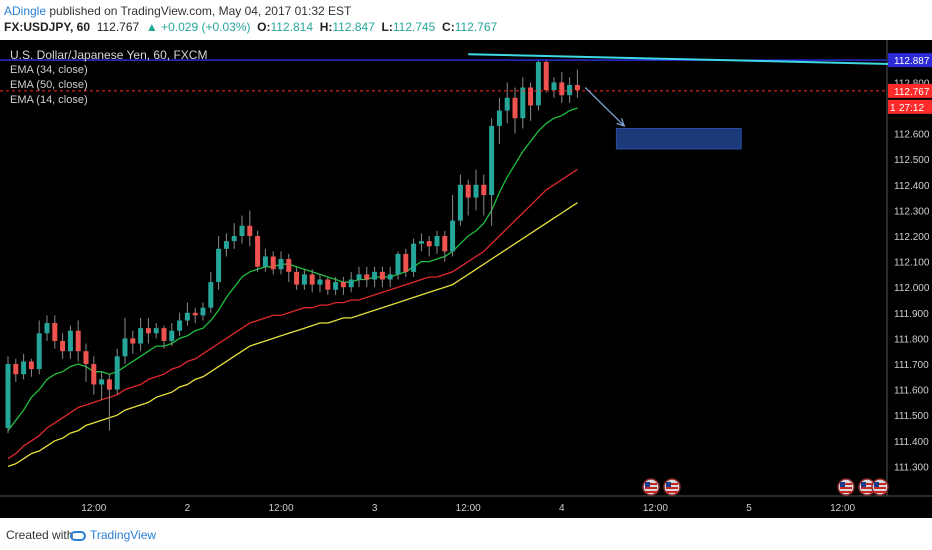 The height and width of the screenshot is (550, 932). I want to click on target-zone-box, so click(678, 138).